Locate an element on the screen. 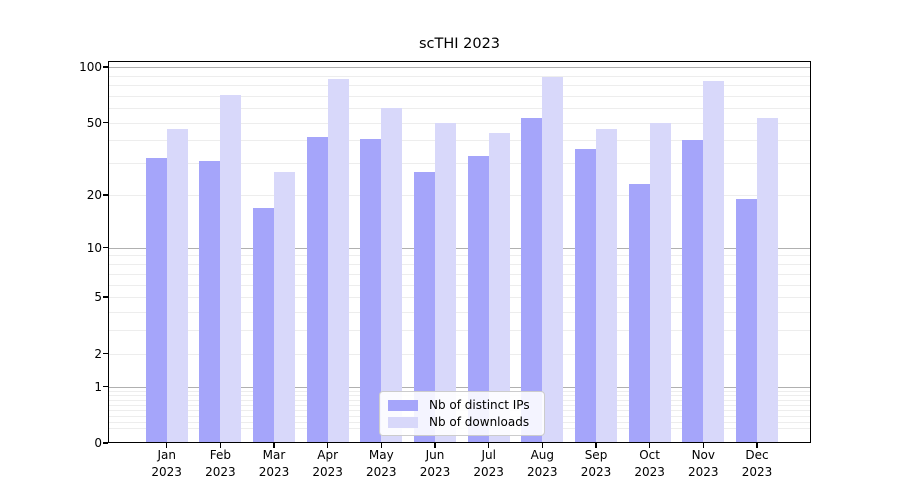 The width and height of the screenshot is (900, 500). x-tick-label-feb-2023: Feb 2023 is located at coordinates (220, 463).